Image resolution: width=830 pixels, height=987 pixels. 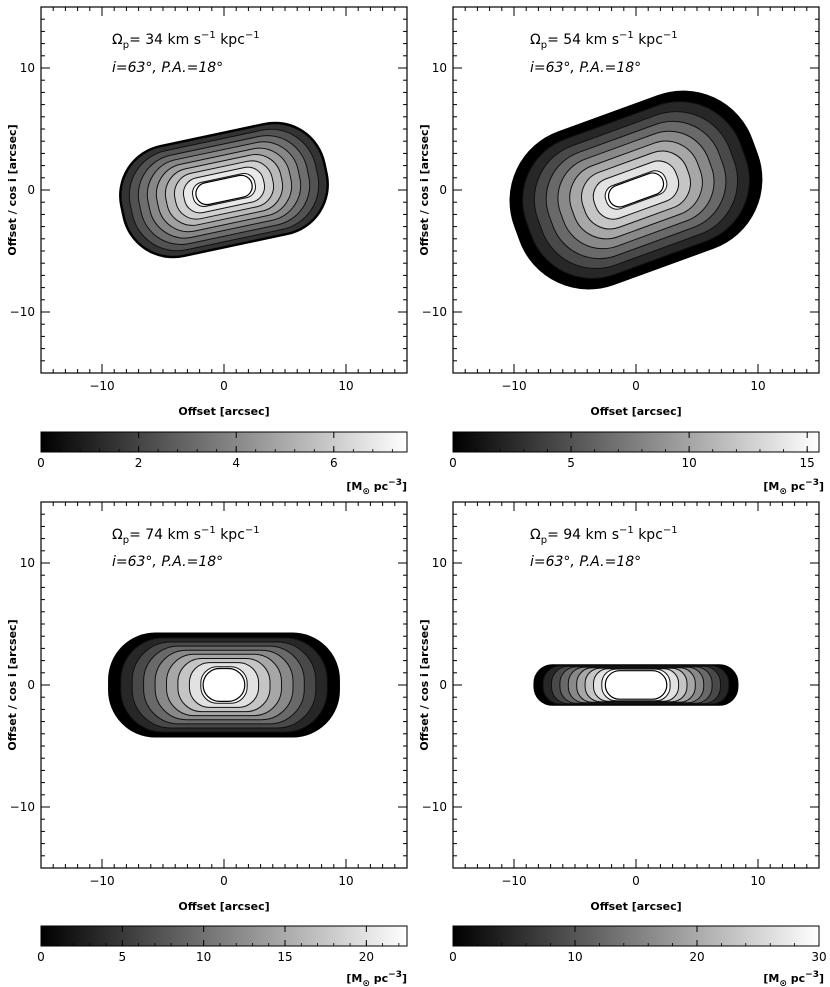 I want to click on colorbar-ticks: 0 5 10 15, so click(x=632, y=451).